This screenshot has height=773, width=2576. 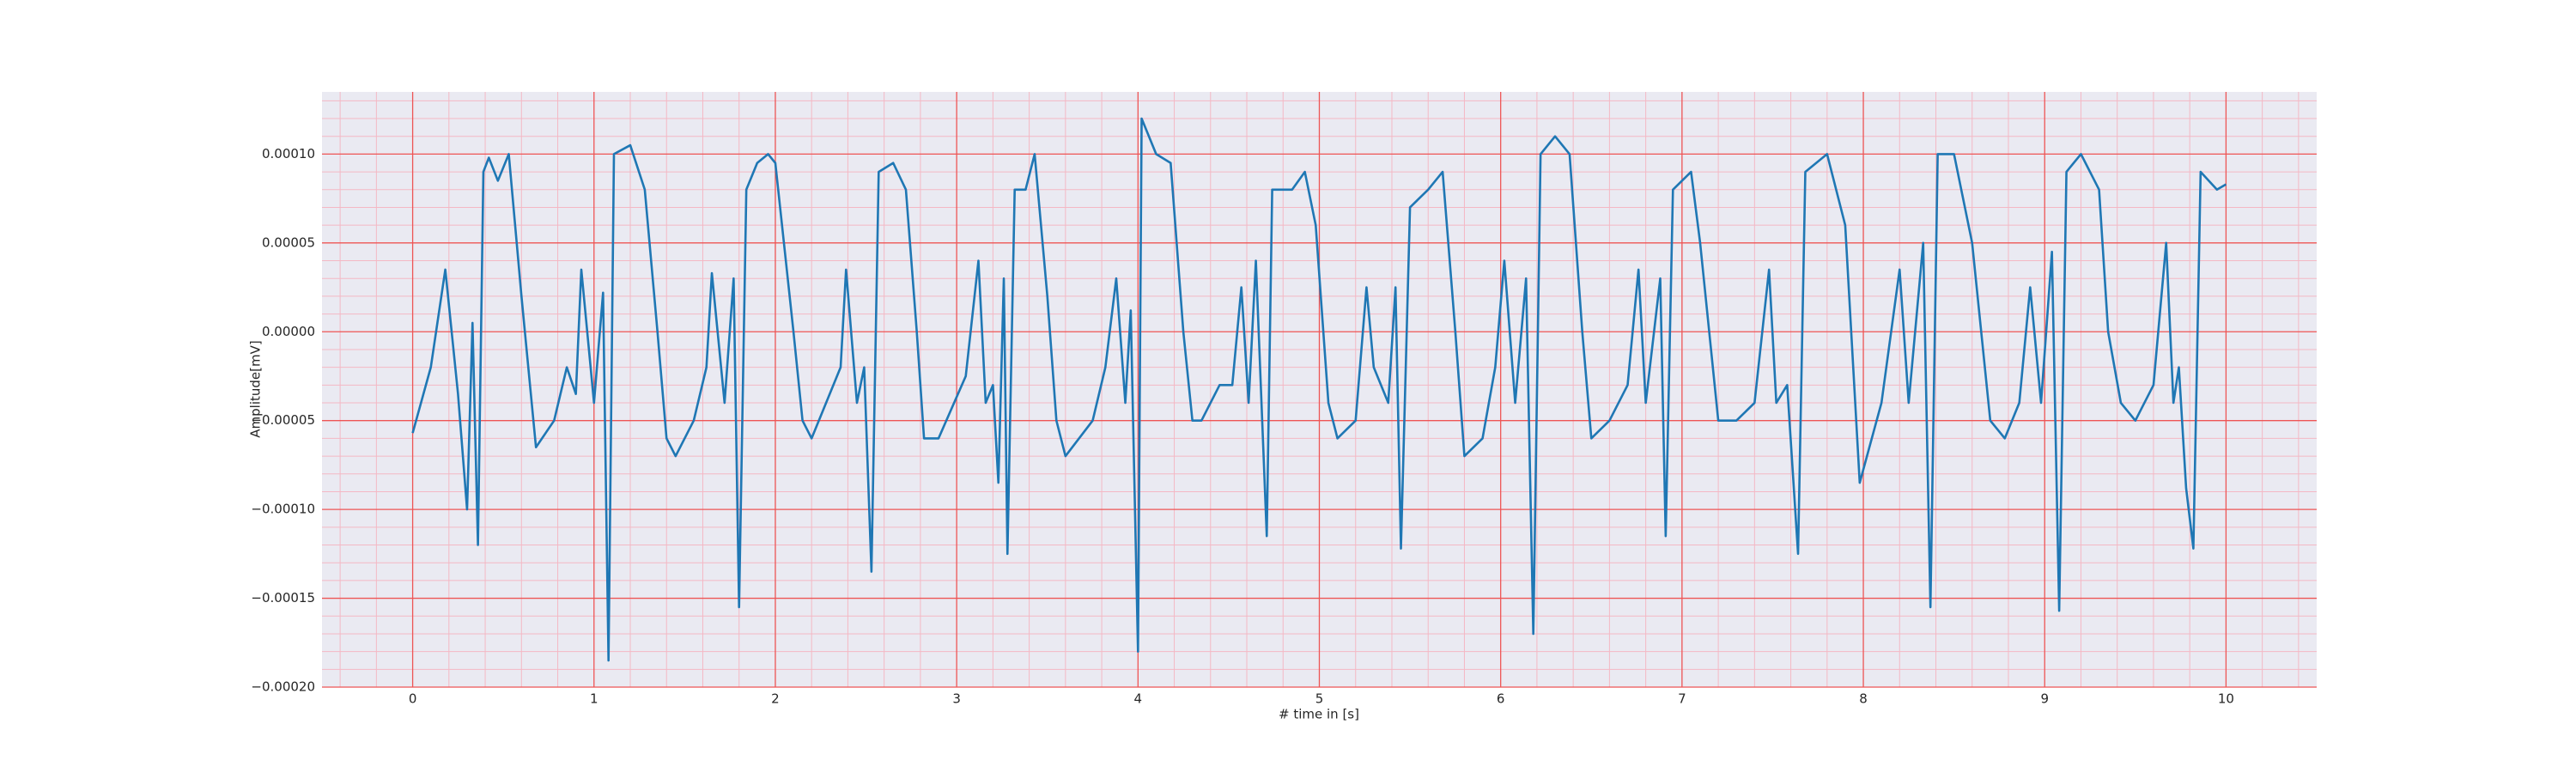 I want to click on x-tick-label: 5, so click(x=1319, y=699).